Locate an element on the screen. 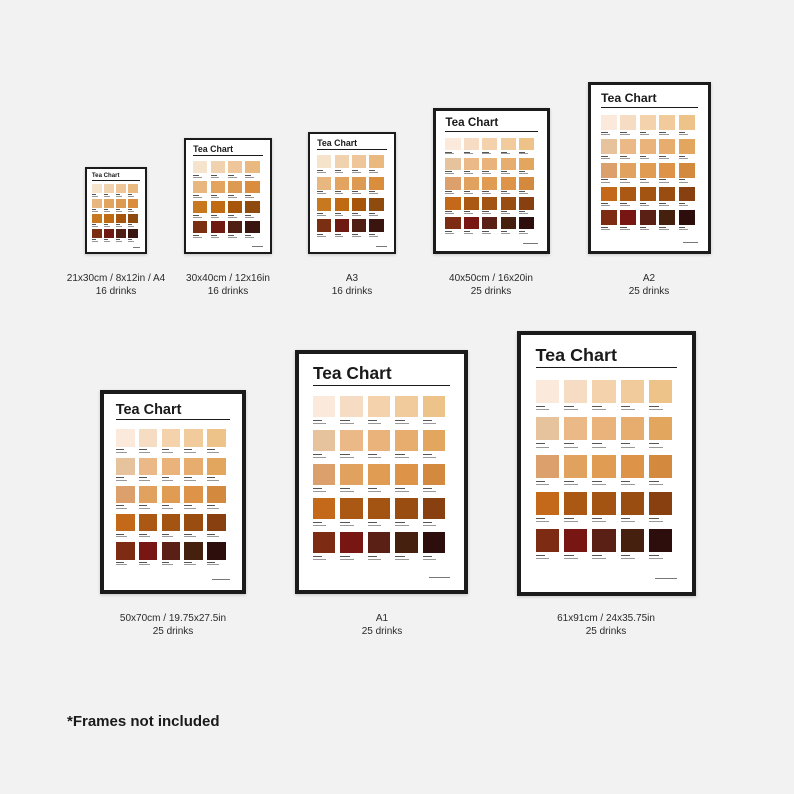  size-caption: 61x91cm / 24x35.75in 25 drinks is located at coordinates (606, 625).